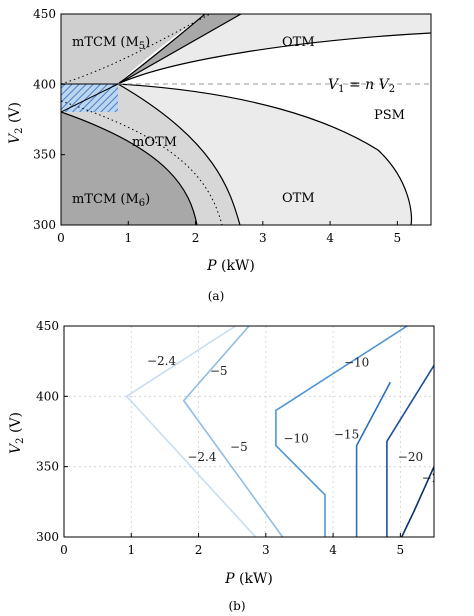  Describe the element at coordinates (199, 550) in the screenshot. I see `x-tick-label-b: 2` at that location.